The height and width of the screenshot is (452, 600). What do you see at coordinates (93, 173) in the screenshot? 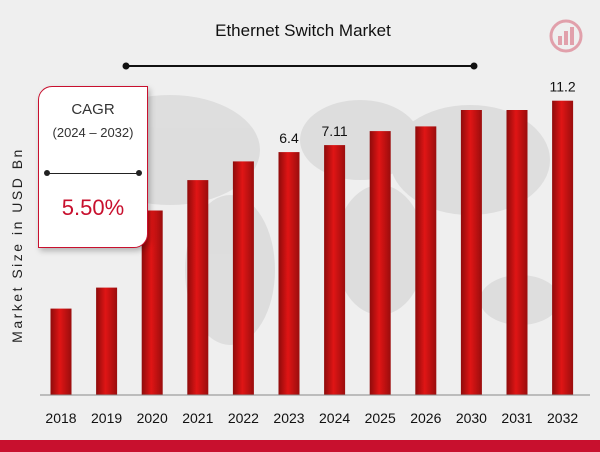
I see `cagr-divider` at bounding box center [93, 173].